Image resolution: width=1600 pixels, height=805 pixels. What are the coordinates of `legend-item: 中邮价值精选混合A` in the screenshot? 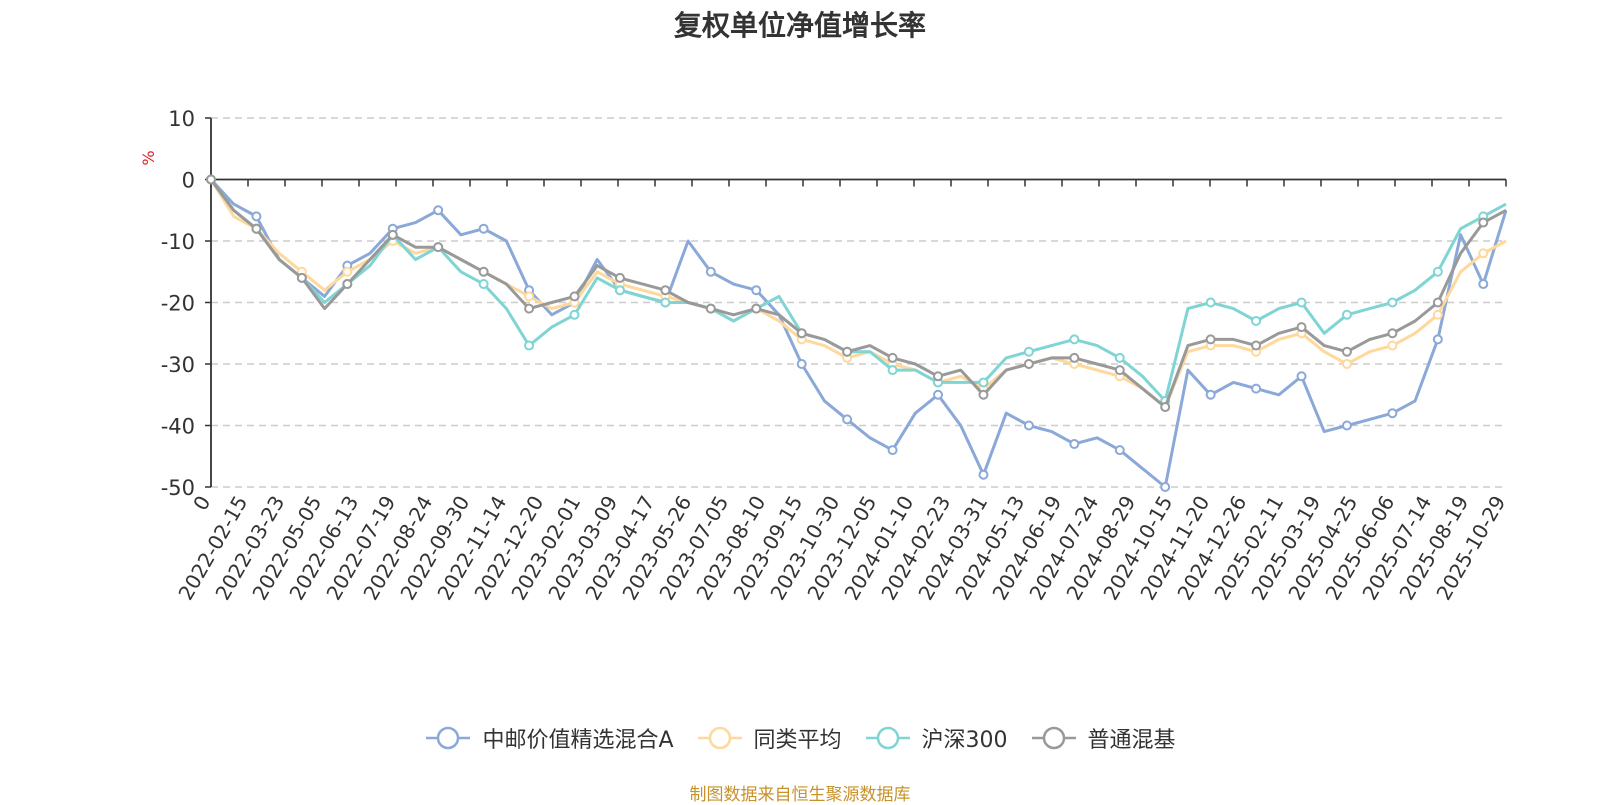 It's located at (549, 738).